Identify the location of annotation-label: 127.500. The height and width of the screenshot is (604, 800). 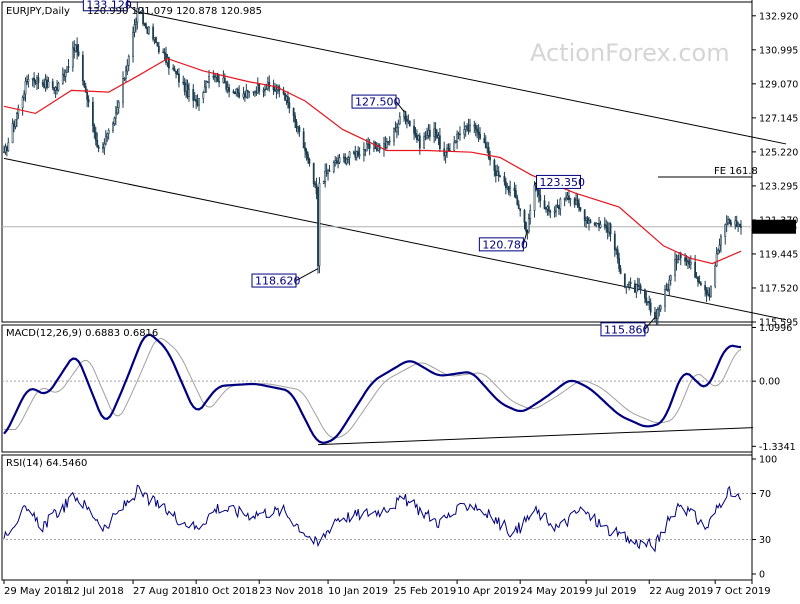
(378, 102).